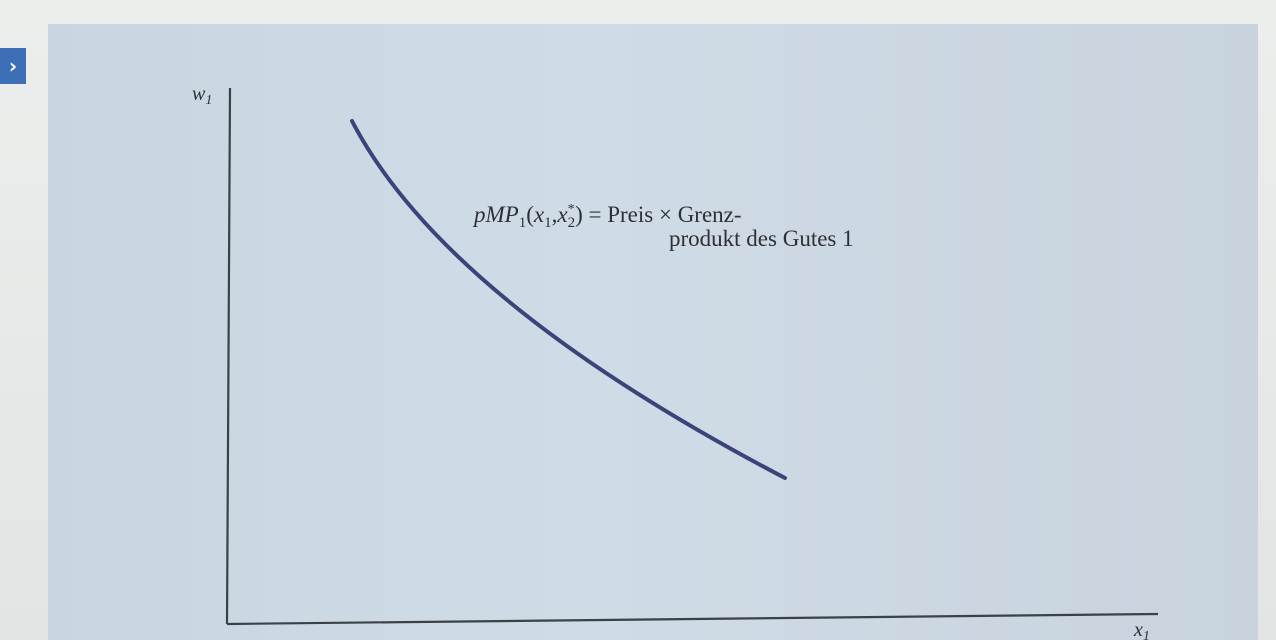 Image resolution: width=1276 pixels, height=640 pixels. What do you see at coordinates (692, 619) in the screenshot?
I see `x-axis` at bounding box center [692, 619].